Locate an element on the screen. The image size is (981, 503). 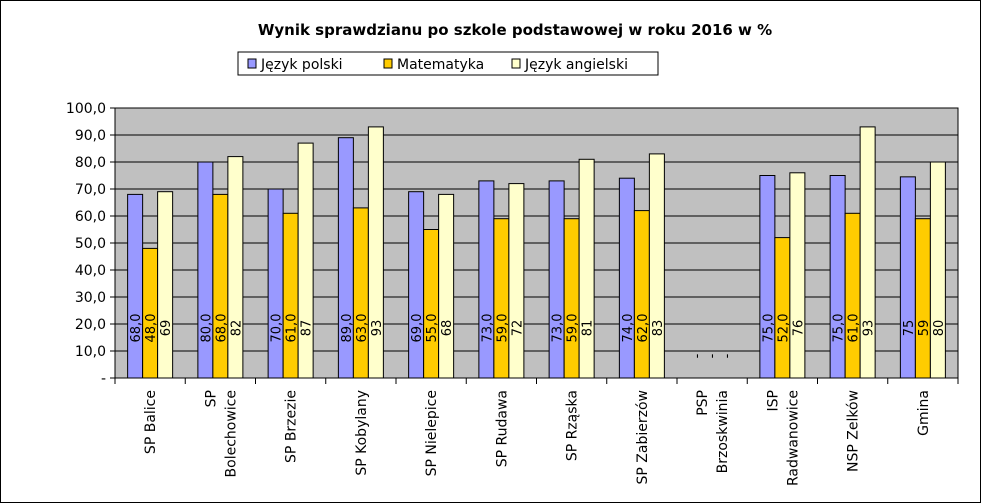
data-label: 61,0 is located at coordinates (292, 328).